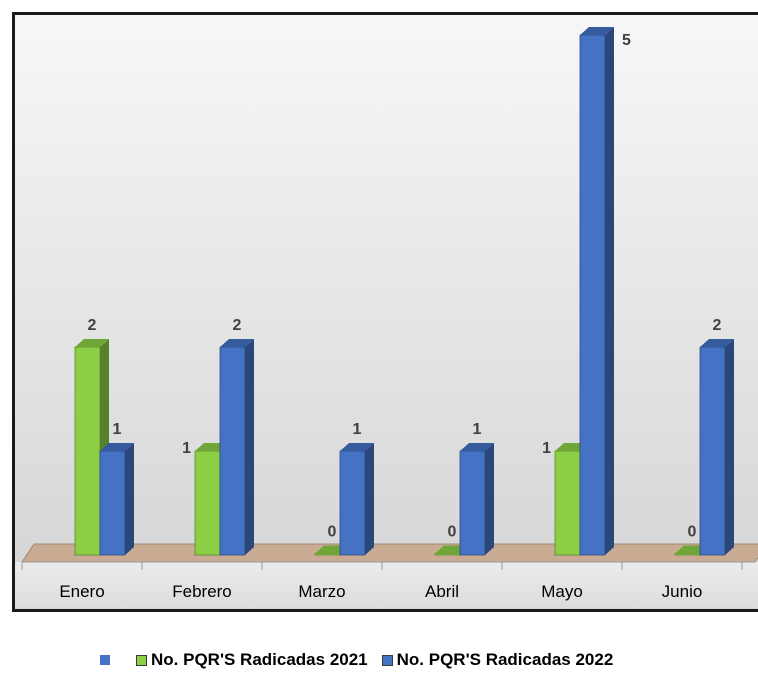  I want to click on data-label: 5, so click(626, 40).